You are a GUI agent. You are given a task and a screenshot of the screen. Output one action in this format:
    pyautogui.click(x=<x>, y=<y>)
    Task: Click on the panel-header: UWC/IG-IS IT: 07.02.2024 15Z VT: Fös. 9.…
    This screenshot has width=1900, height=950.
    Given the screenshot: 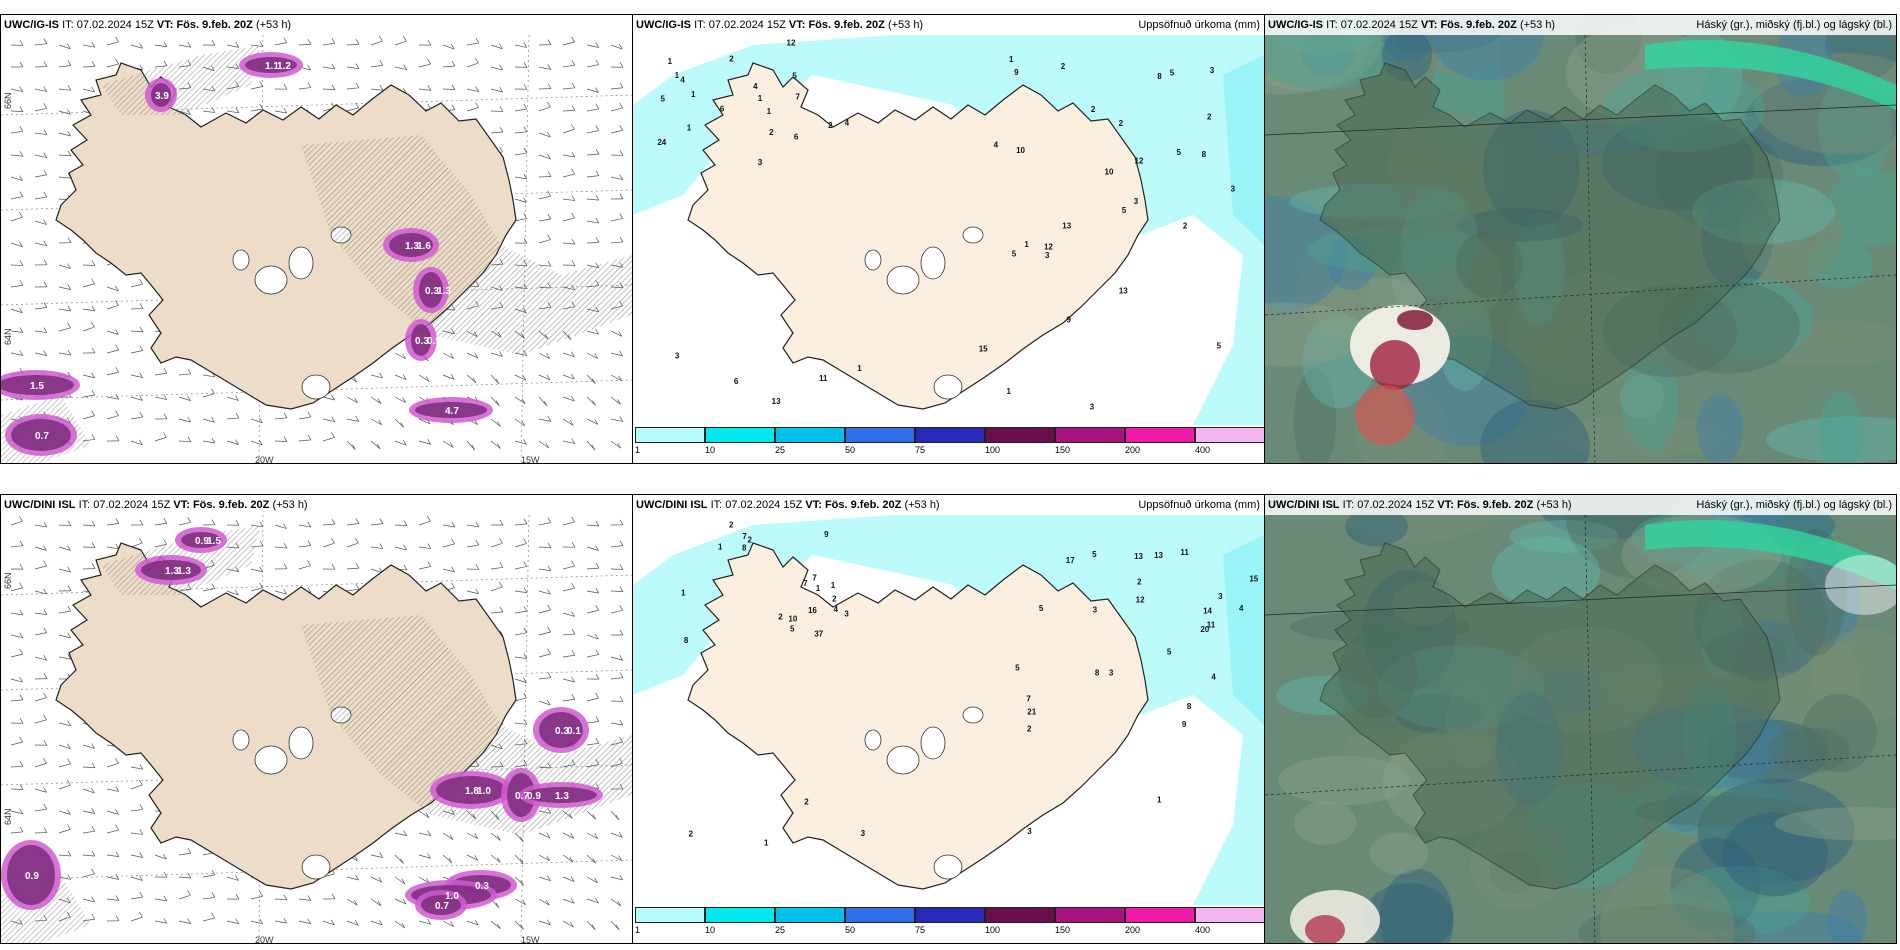 What is the action you would take?
    pyautogui.click(x=316, y=25)
    